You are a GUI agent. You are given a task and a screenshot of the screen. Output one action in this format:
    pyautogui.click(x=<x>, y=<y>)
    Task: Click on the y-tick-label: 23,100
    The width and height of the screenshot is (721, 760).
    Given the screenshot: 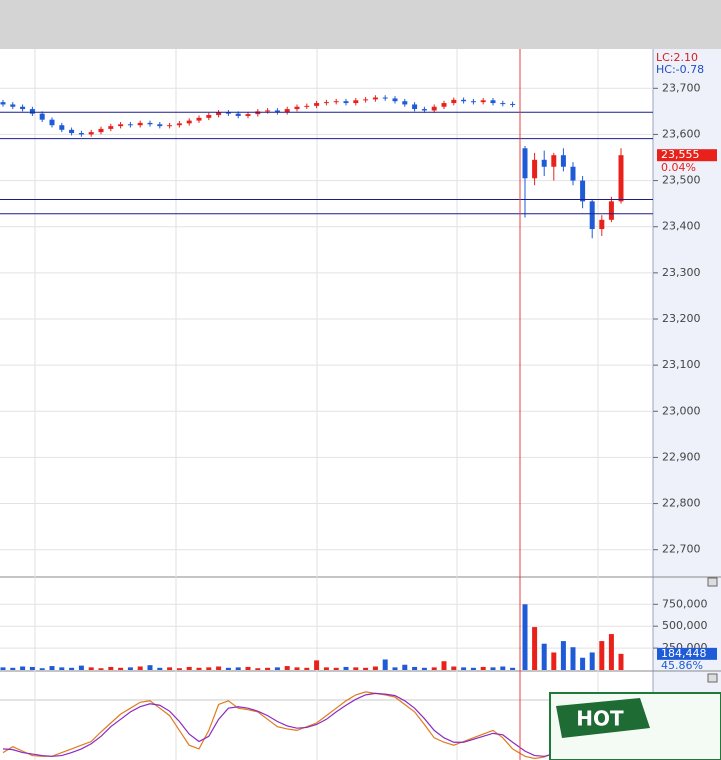 What is the action you would take?
    pyautogui.click(x=681, y=364)
    